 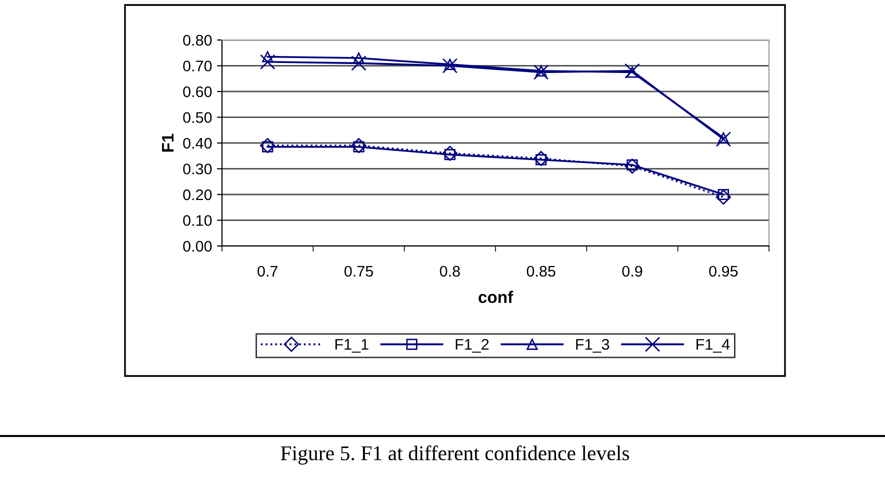 What do you see at coordinates (197, 117) in the screenshot?
I see `y-tick-label: 0.50` at bounding box center [197, 117].